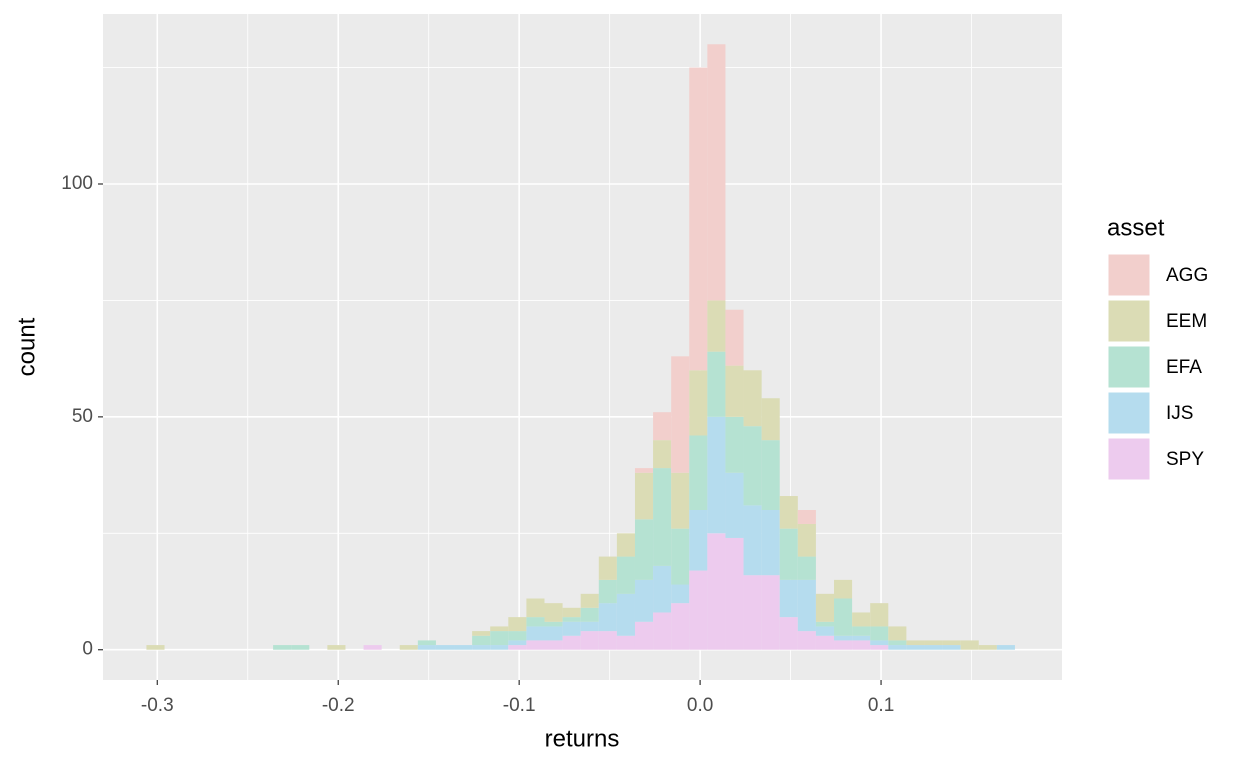 The width and height of the screenshot is (1248, 768). What do you see at coordinates (338, 705) in the screenshot?
I see `x-tick-label: -0.2` at bounding box center [338, 705].